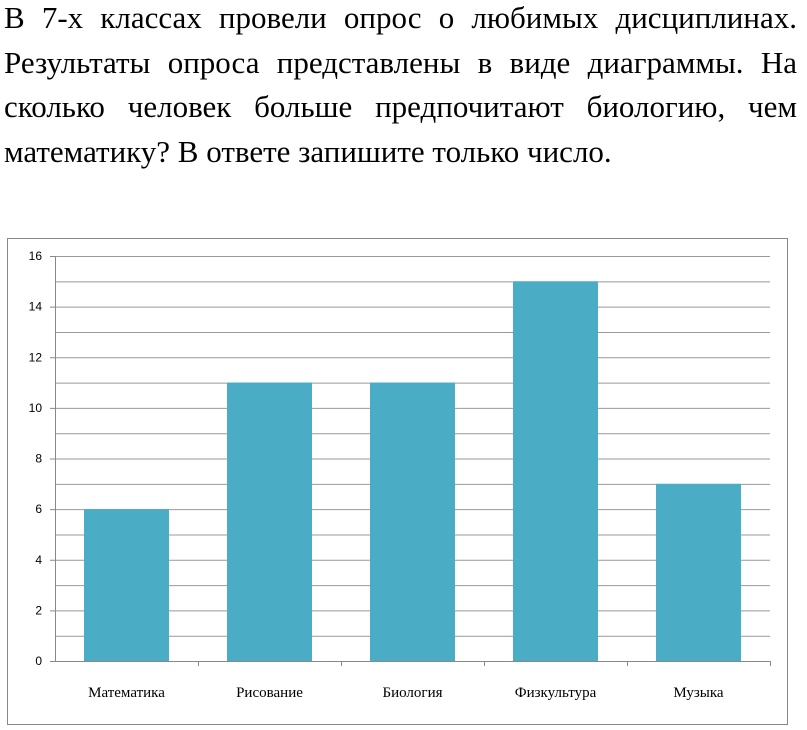 The width and height of the screenshot is (807, 730). What do you see at coordinates (698, 693) in the screenshot?
I see `x-category-label: Музыка` at bounding box center [698, 693].